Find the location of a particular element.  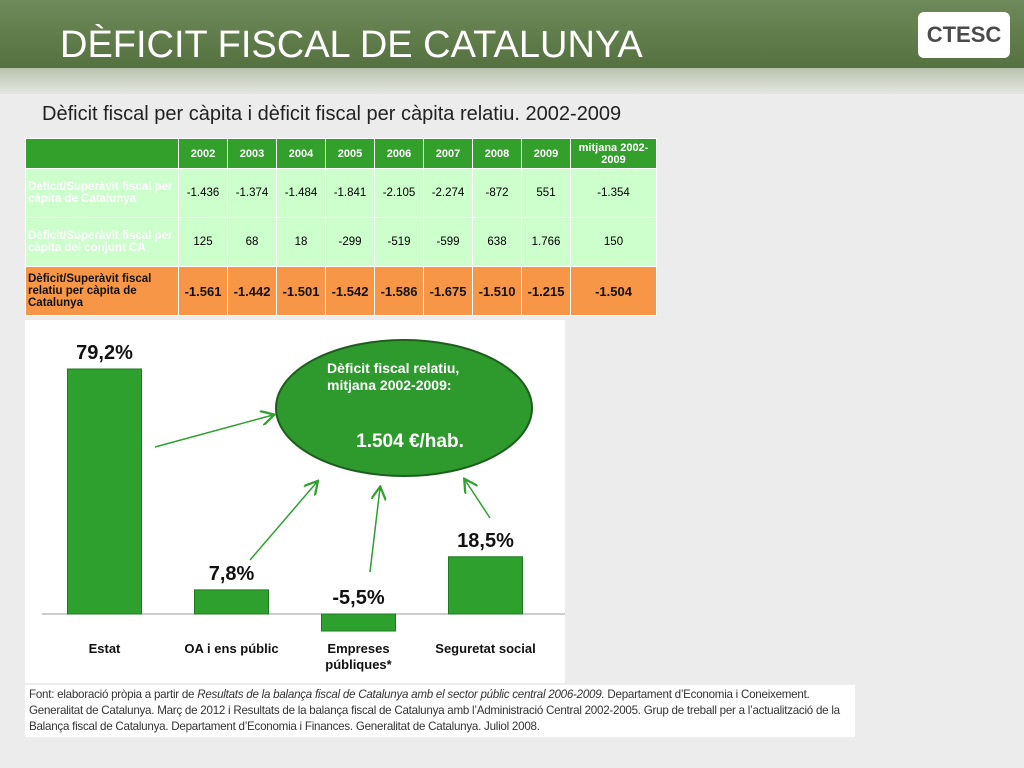

table-cell: -1.354 is located at coordinates (613, 193).